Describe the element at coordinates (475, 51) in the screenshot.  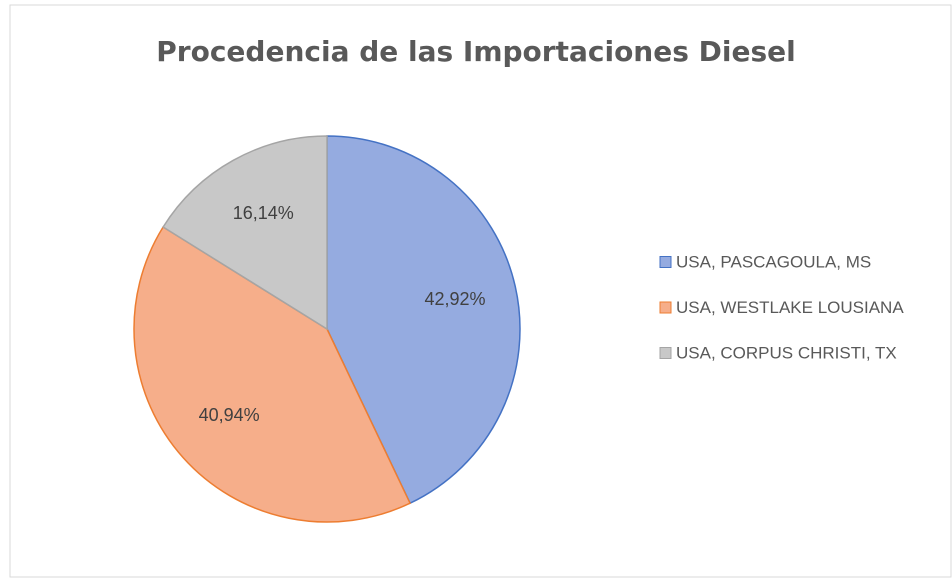
I see `chart-title: Procedencia de las Importaciones Diesel` at that location.